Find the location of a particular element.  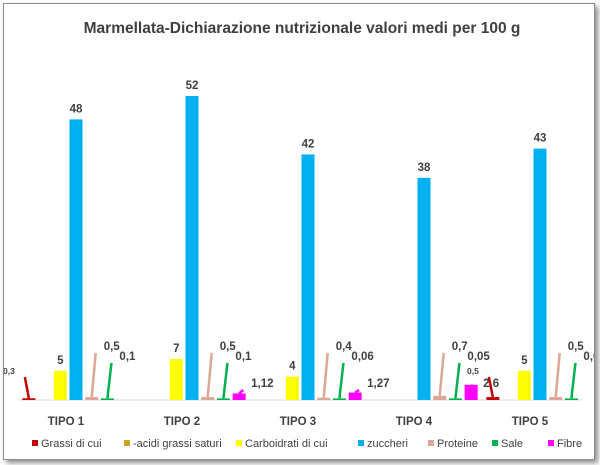

data-label: 0,7 is located at coordinates (460, 347).